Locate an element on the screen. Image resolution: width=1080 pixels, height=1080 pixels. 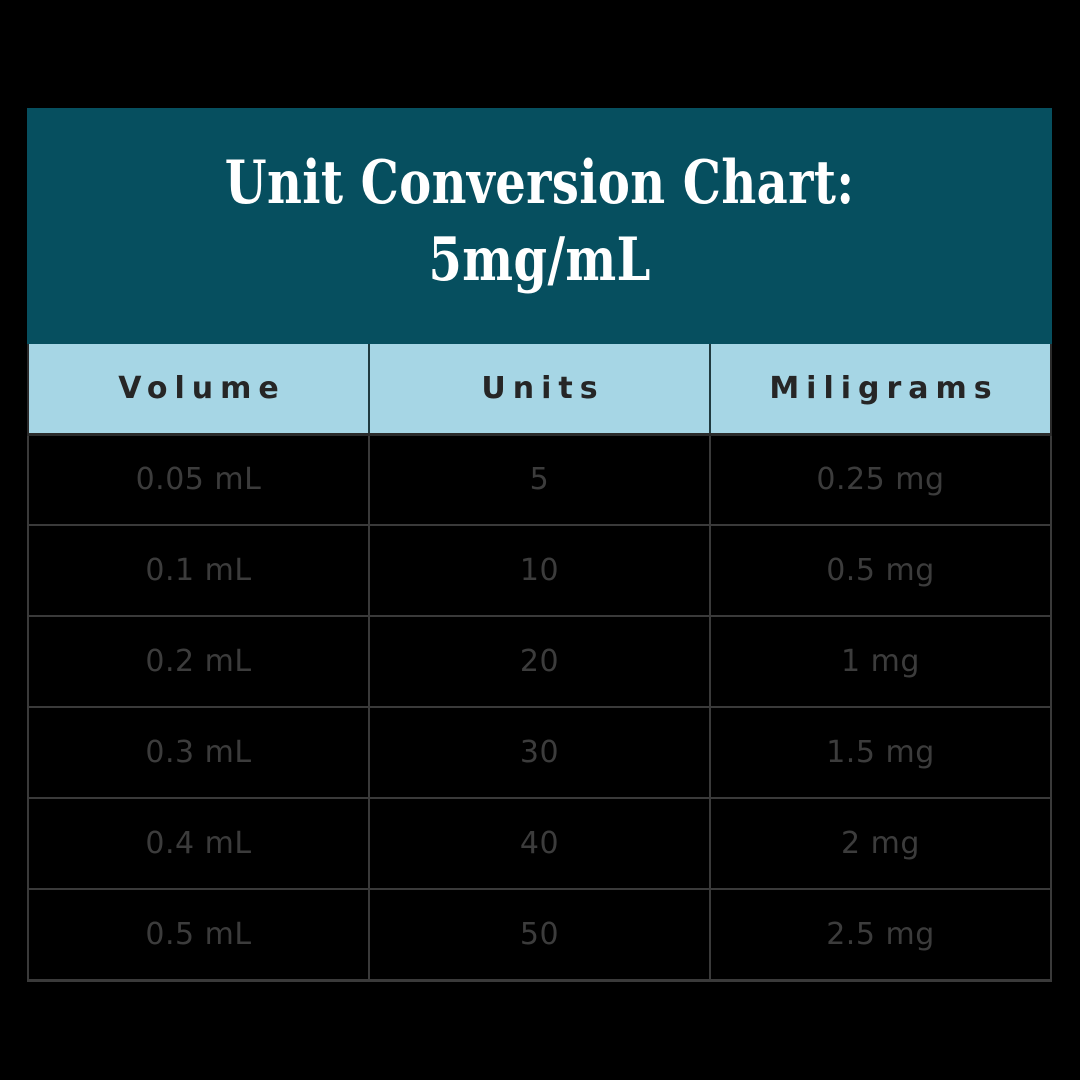
table-row: 0.1 mL 10 0.5 mg is located at coordinates (540, 570).